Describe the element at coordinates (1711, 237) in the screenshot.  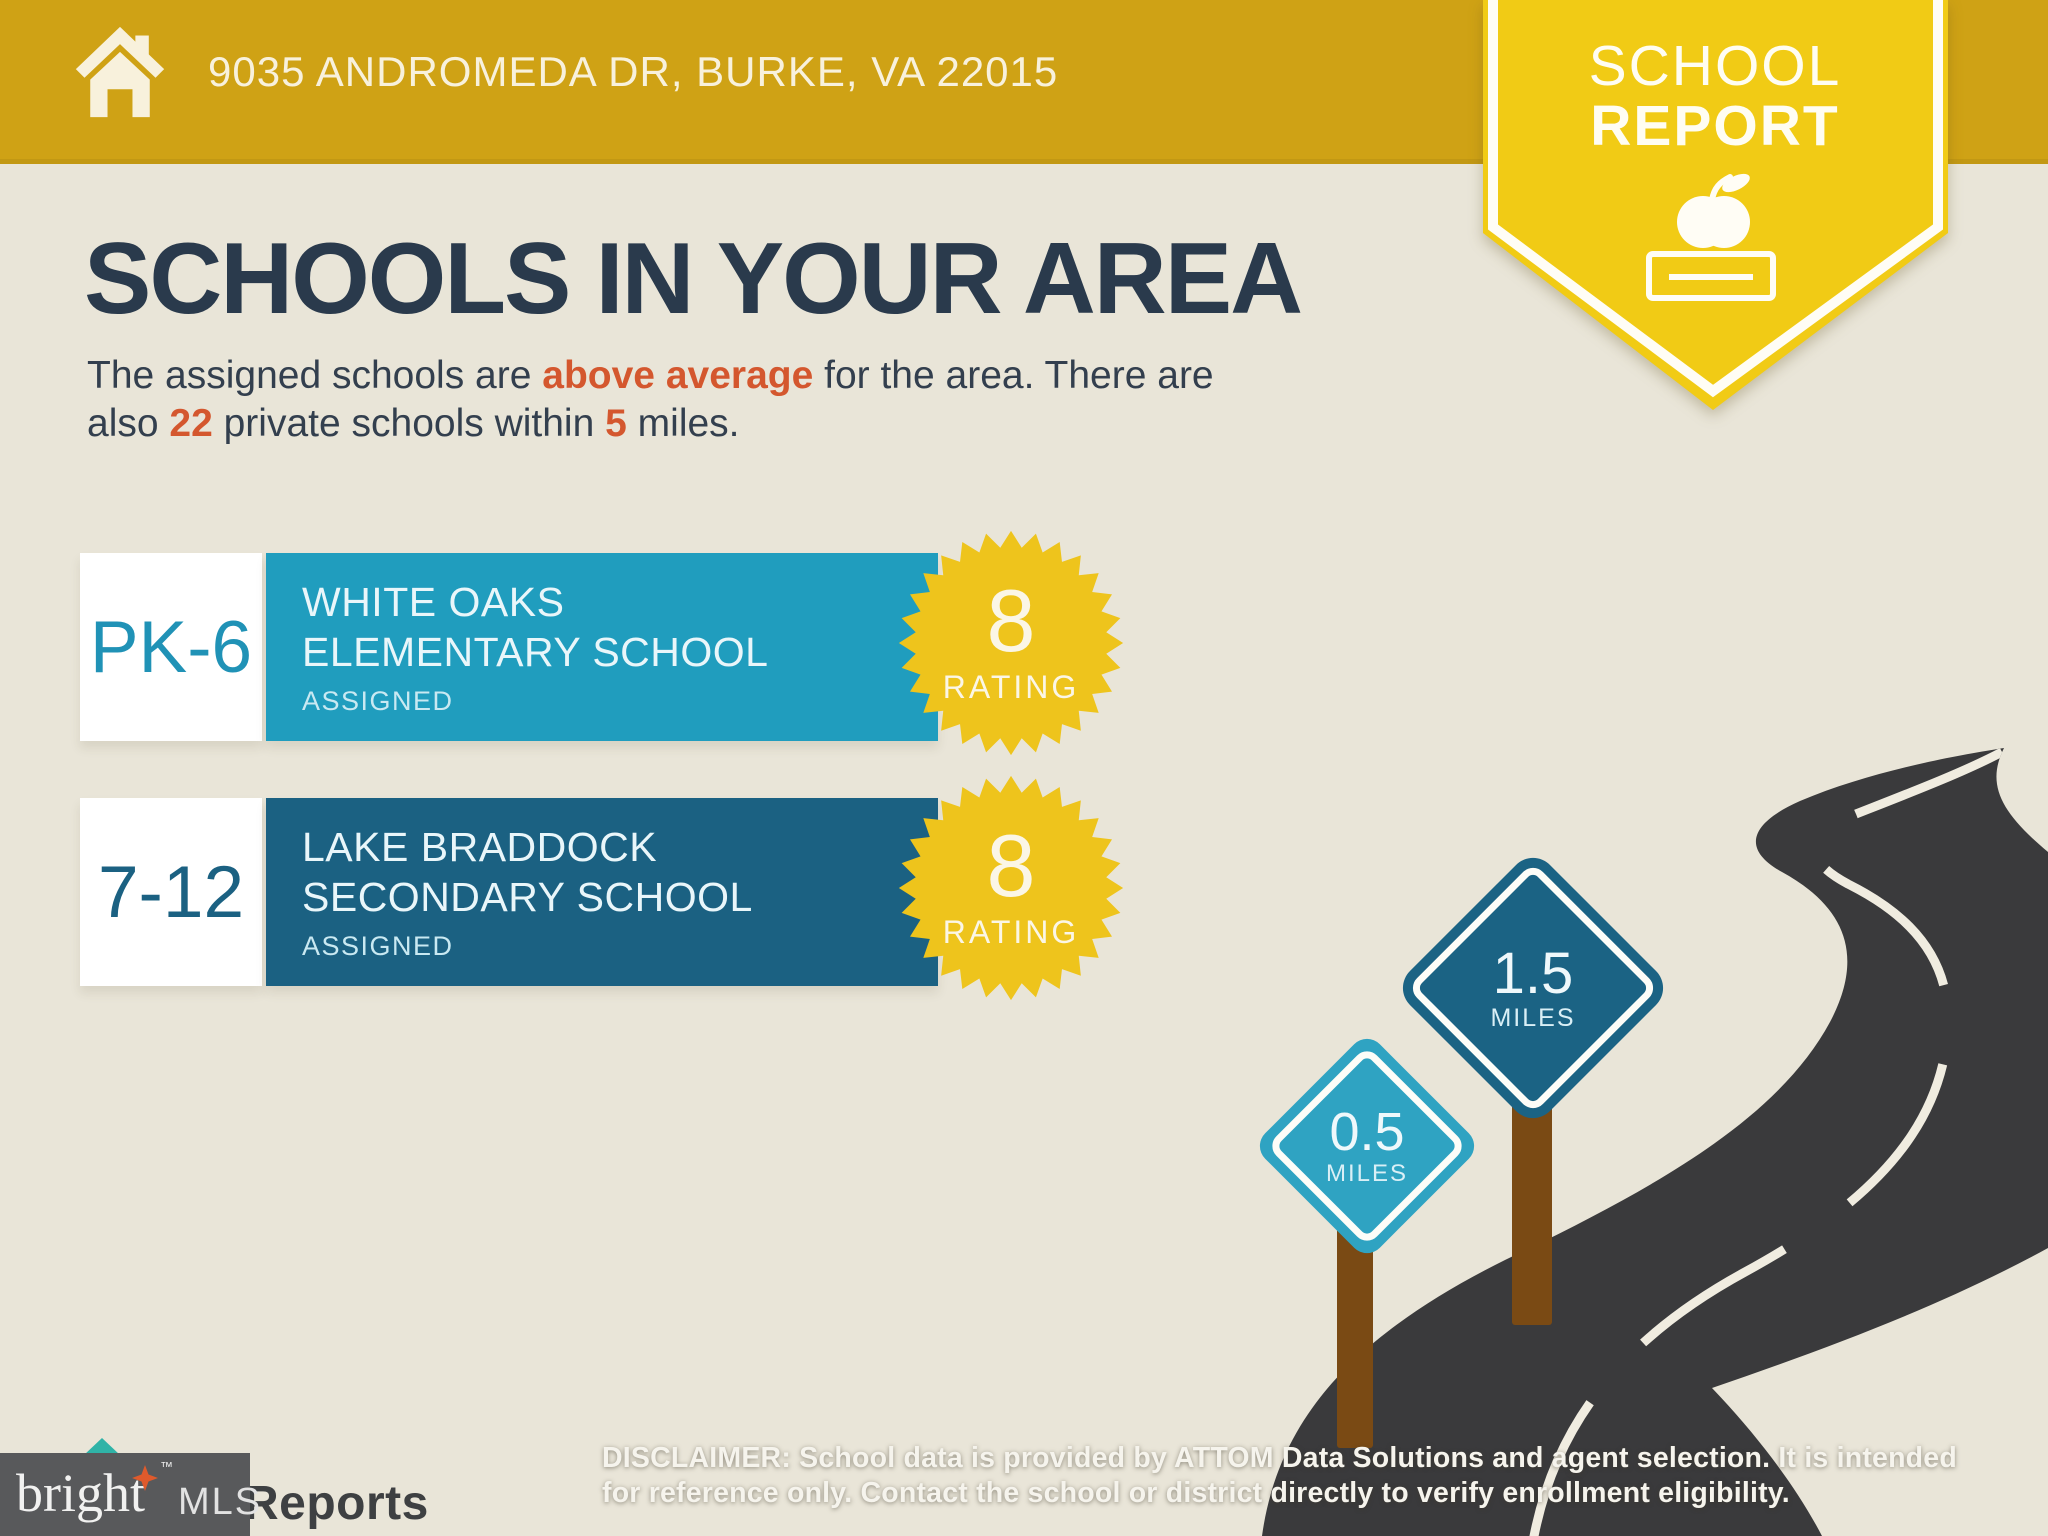
I see `apple-on-book-icon` at that location.